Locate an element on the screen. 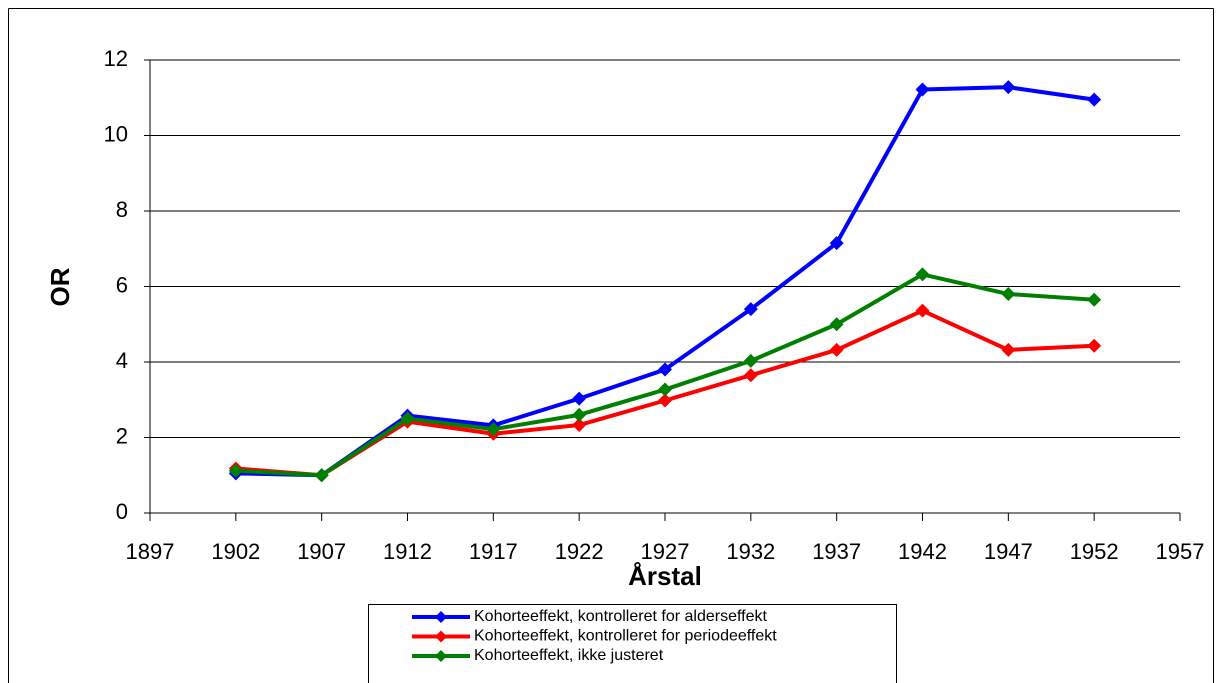 The width and height of the screenshot is (1222, 683). y-axis-title: OR is located at coordinates (60, 286).